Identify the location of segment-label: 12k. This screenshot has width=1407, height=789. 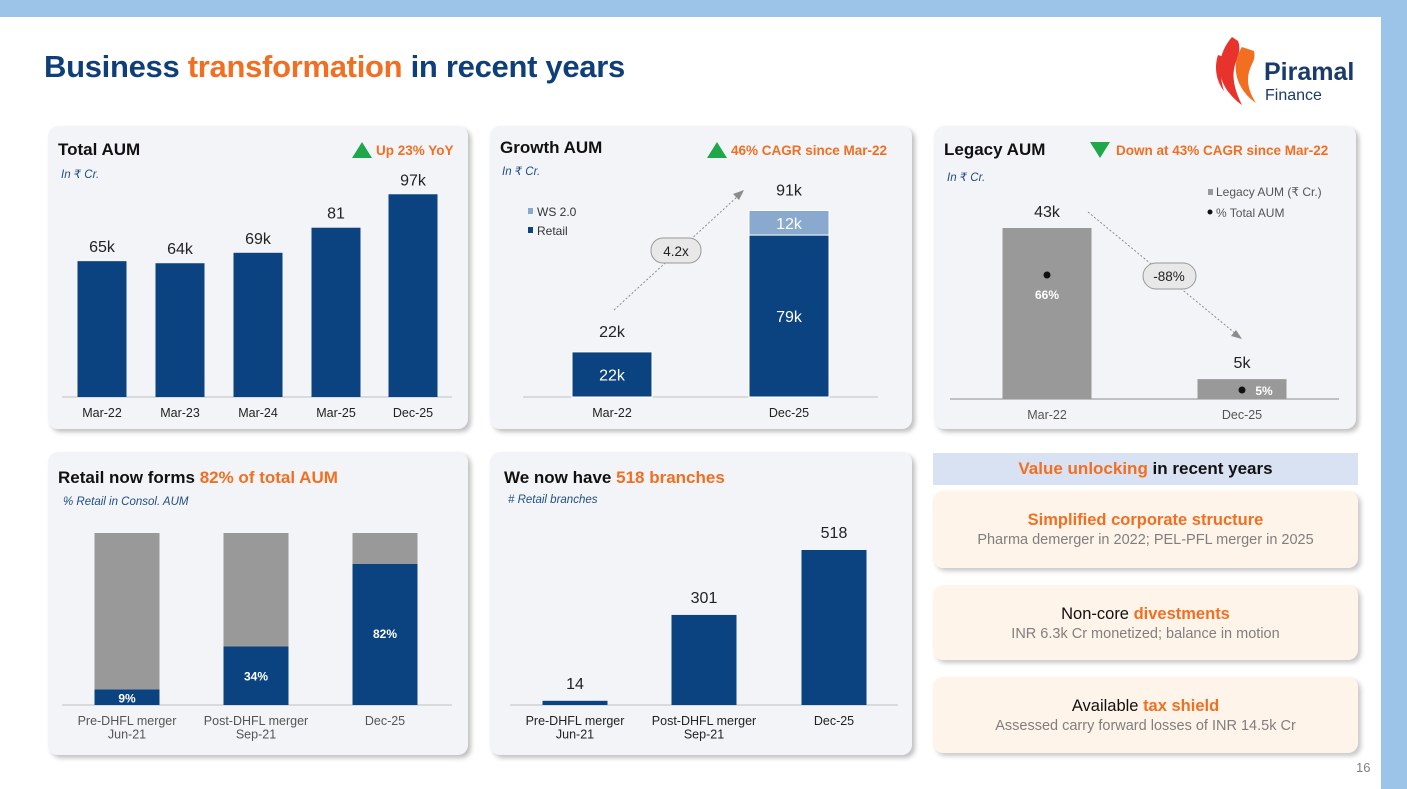
(789, 224).